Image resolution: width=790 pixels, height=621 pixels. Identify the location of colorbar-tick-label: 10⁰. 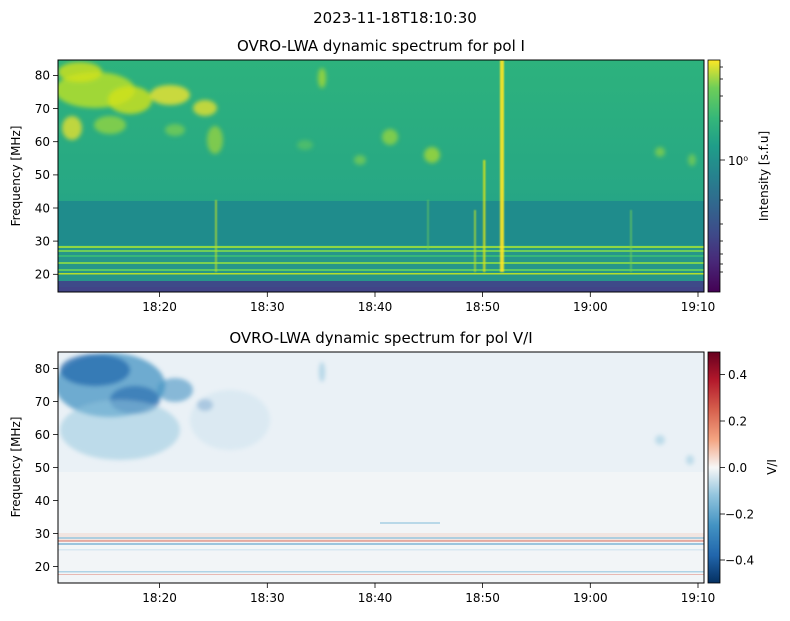
(738, 161).